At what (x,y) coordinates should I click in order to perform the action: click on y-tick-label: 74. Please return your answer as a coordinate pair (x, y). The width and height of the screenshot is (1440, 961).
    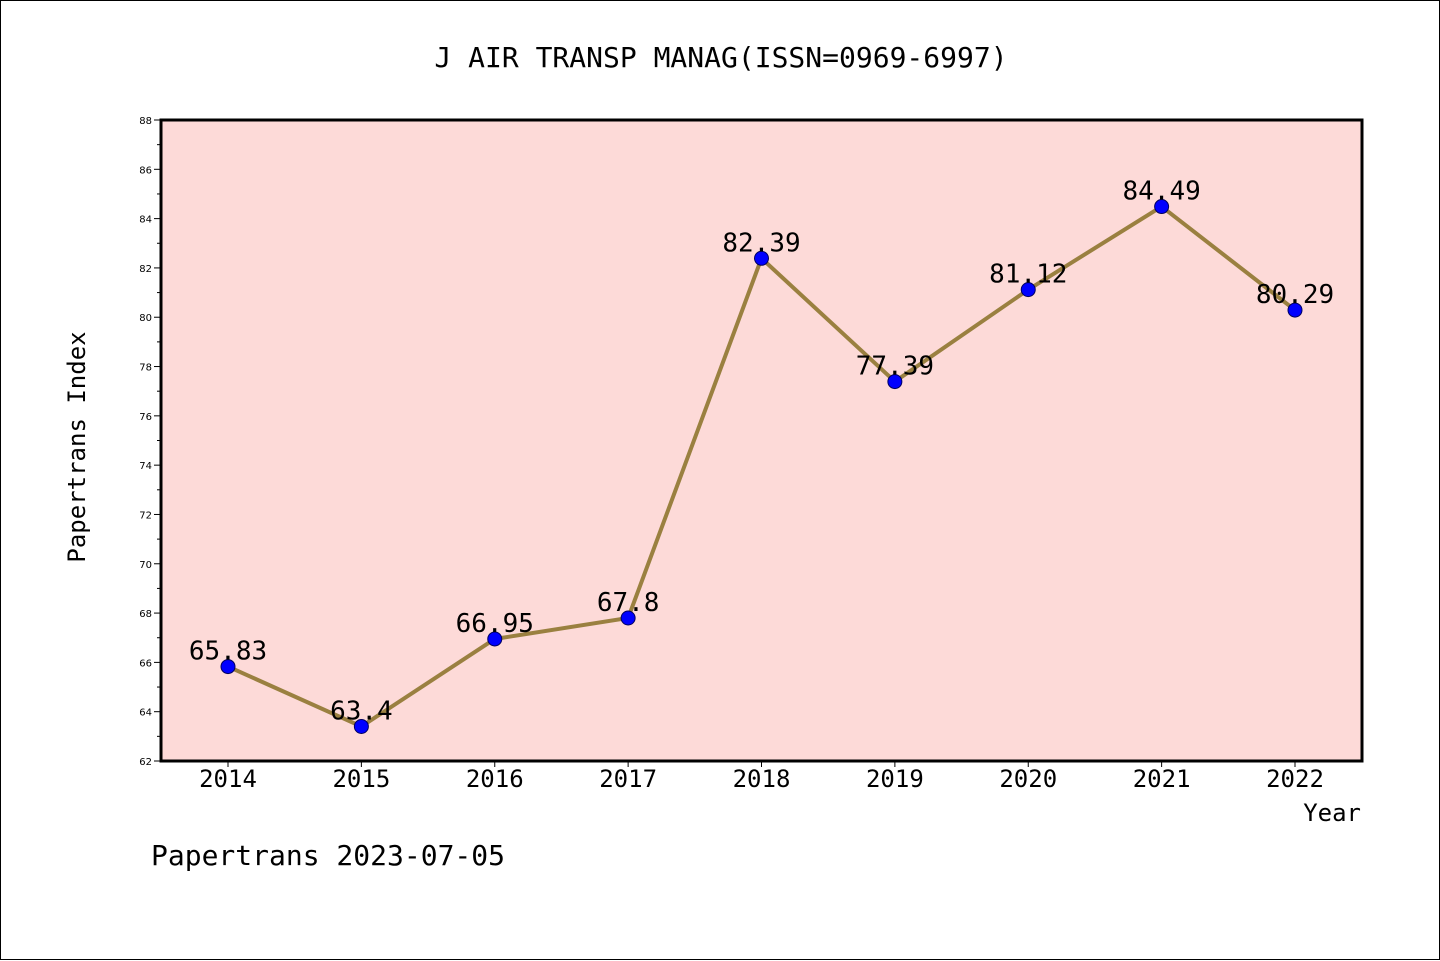
    Looking at the image, I should click on (145, 466).